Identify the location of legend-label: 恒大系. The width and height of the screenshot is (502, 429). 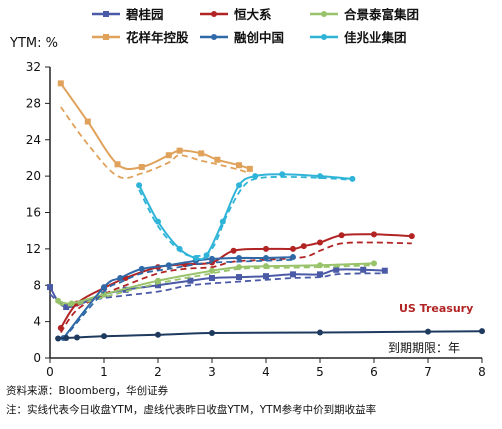
(253, 14).